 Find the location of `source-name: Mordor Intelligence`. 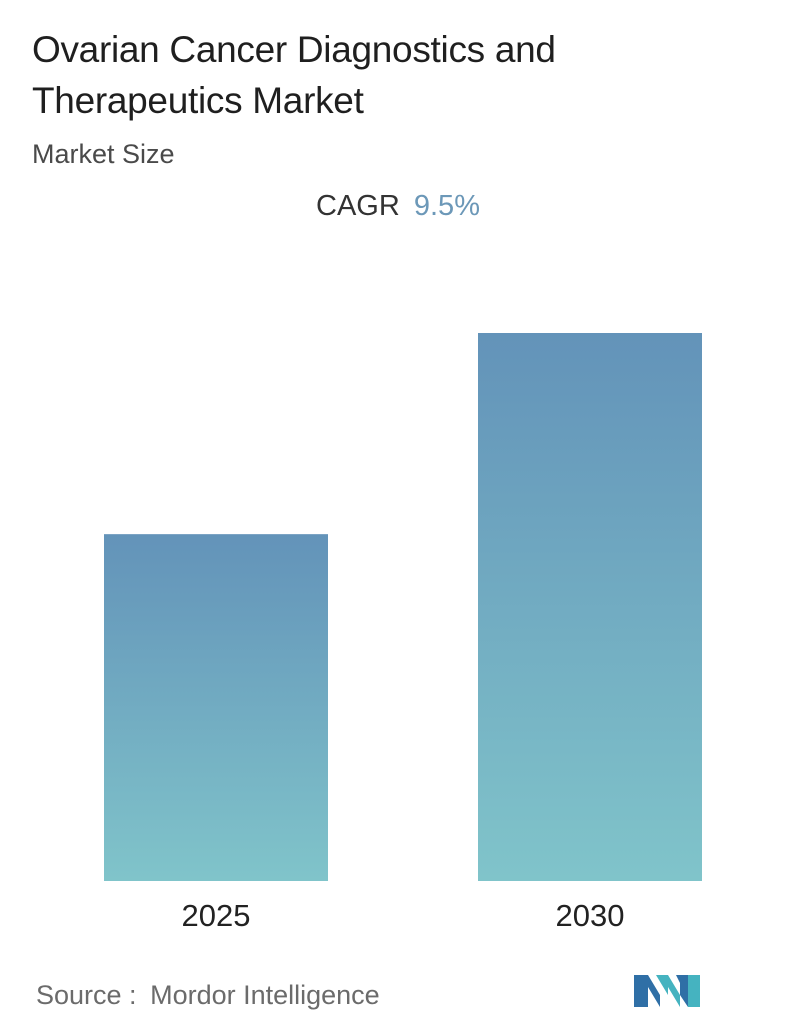

source-name: Mordor Intelligence is located at coordinates (265, 995).